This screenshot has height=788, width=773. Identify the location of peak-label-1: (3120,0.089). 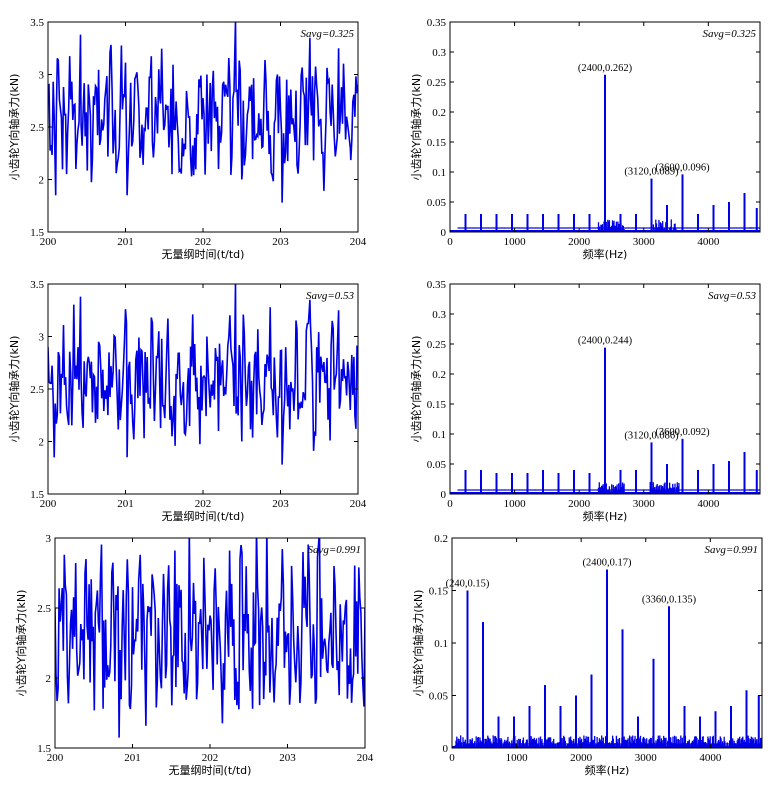
(651, 172).